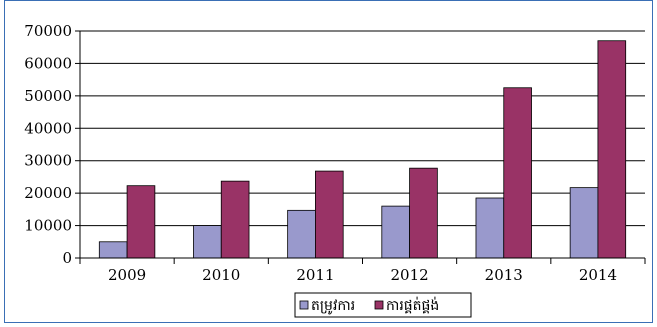 This screenshot has width=657, height=327. What do you see at coordinates (423, 213) in the screenshot?
I see `bar-1-2012` at bounding box center [423, 213].